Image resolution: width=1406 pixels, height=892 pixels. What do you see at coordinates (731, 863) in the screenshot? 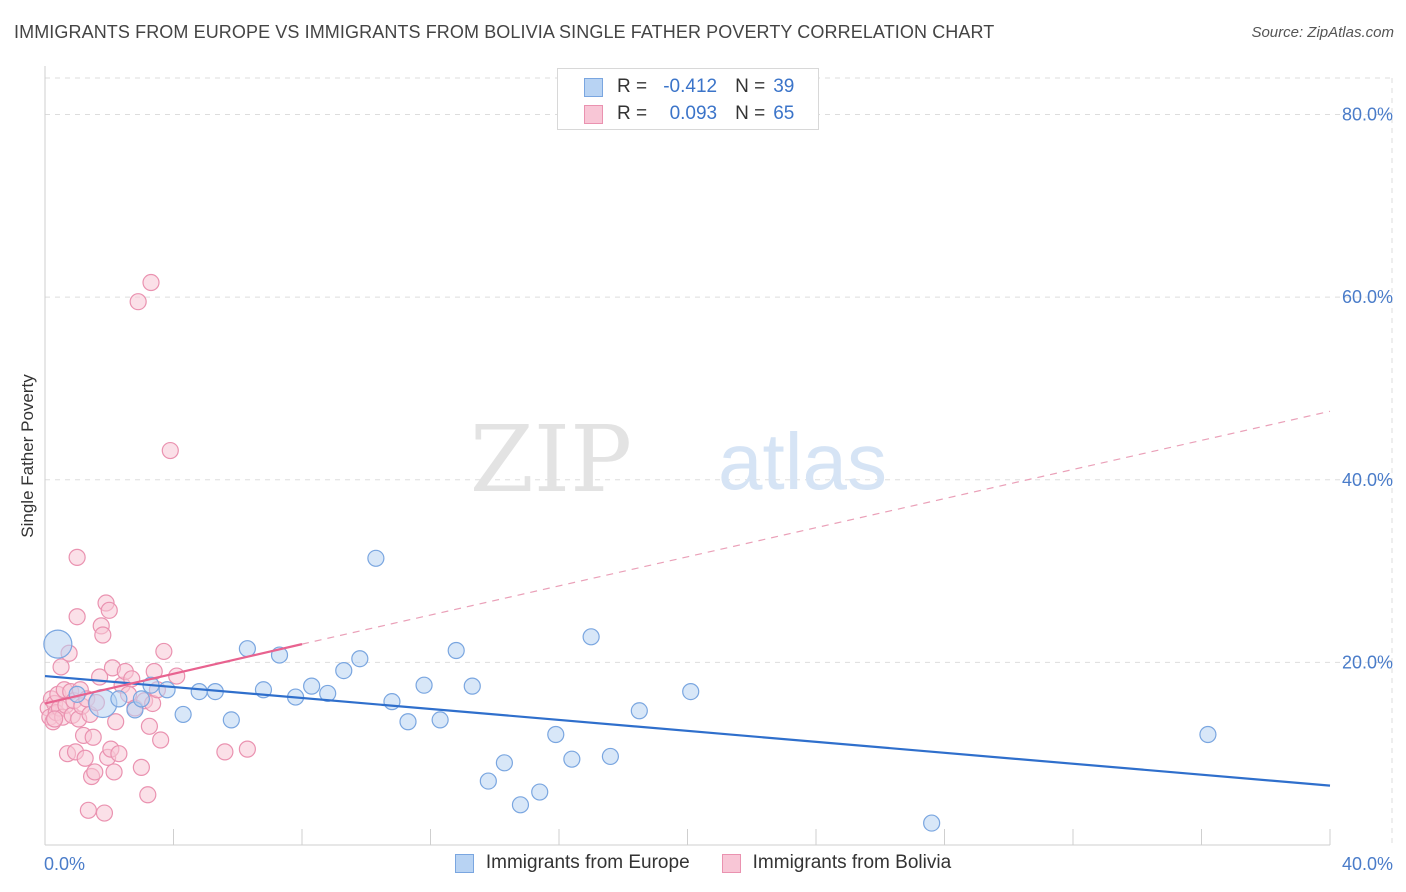
I see `bolivia-legend-swatch` at bounding box center [731, 863].